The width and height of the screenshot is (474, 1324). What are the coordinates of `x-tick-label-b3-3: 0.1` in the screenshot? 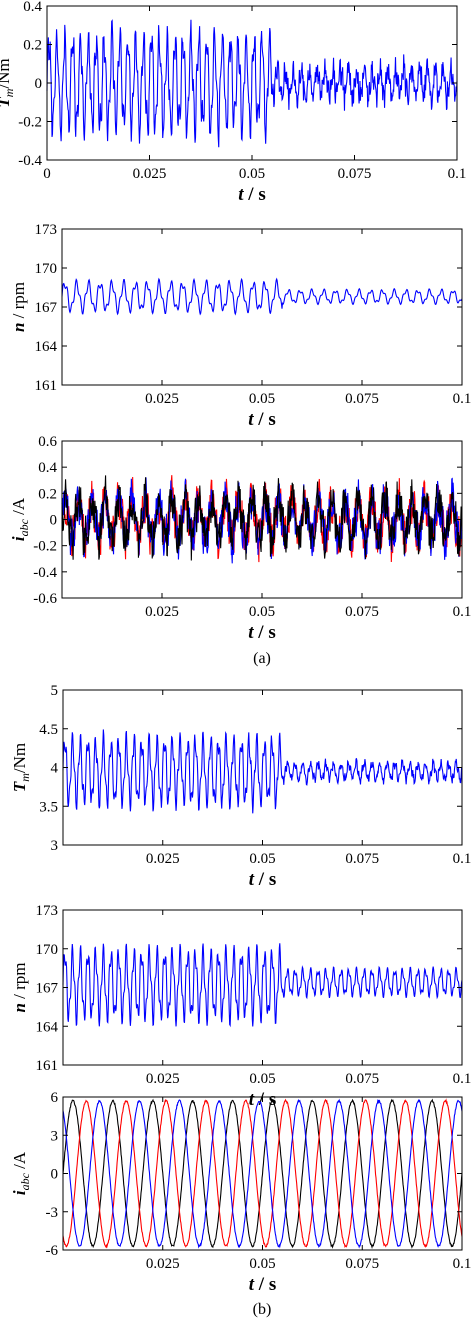 It's located at (462, 1264).